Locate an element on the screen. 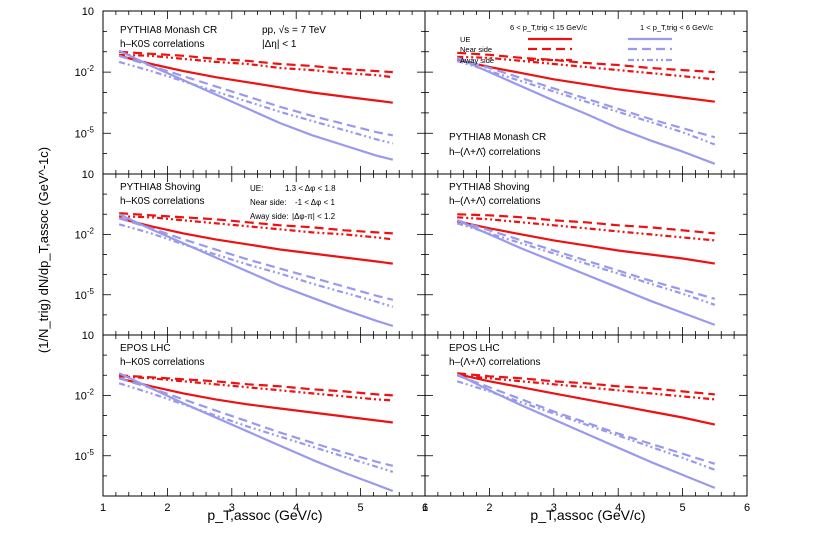 The height and width of the screenshot is (541, 830). generator-label-top-left: PYTHIA8 Monash CR is located at coordinates (168, 30).